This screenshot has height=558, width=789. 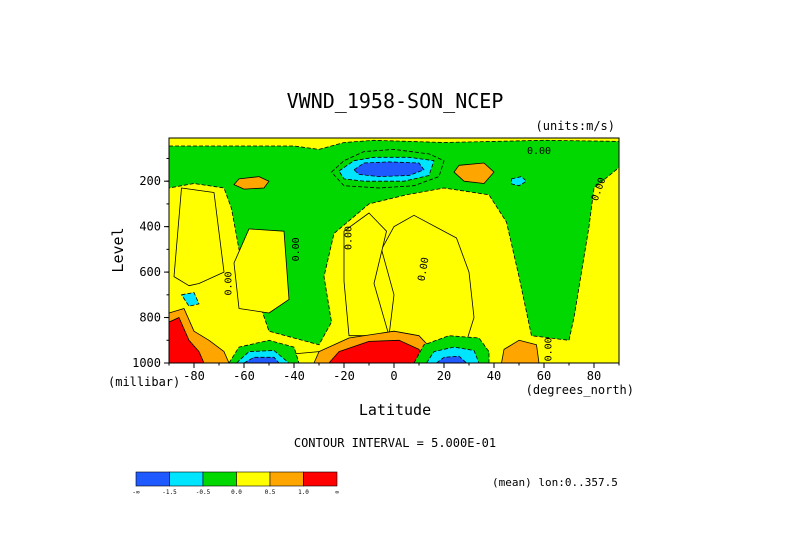 What do you see at coordinates (580, 390) in the screenshot?
I see `x-axis-units: (degrees_north)` at bounding box center [580, 390].